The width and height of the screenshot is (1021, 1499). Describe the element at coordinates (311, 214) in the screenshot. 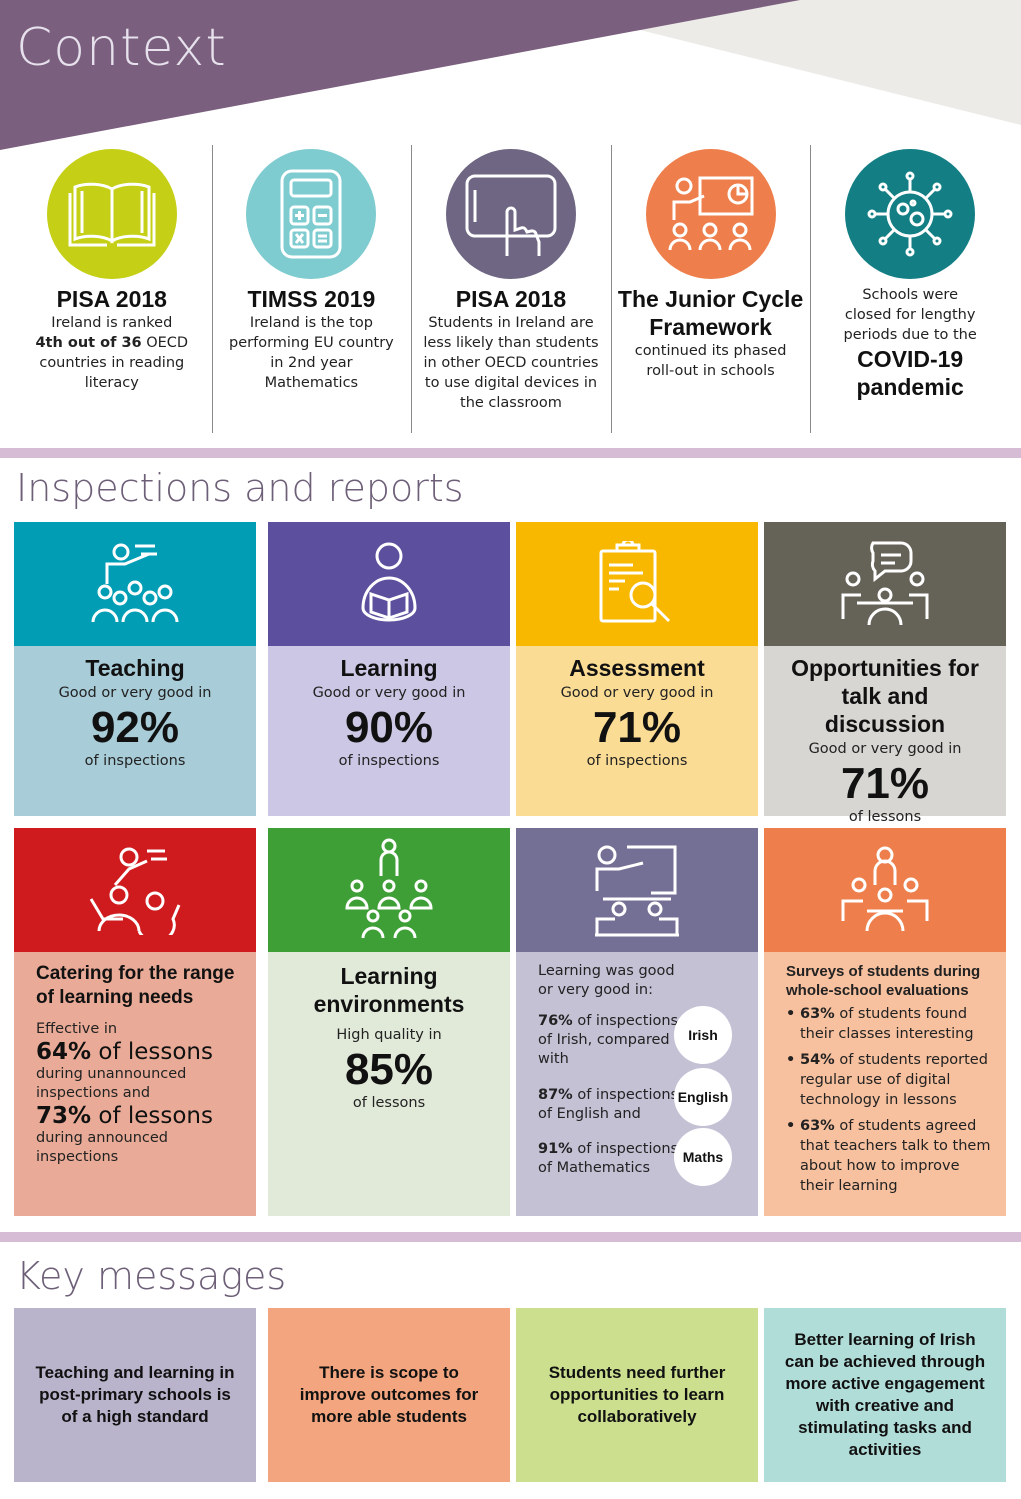

I see `calculator-icon` at that location.